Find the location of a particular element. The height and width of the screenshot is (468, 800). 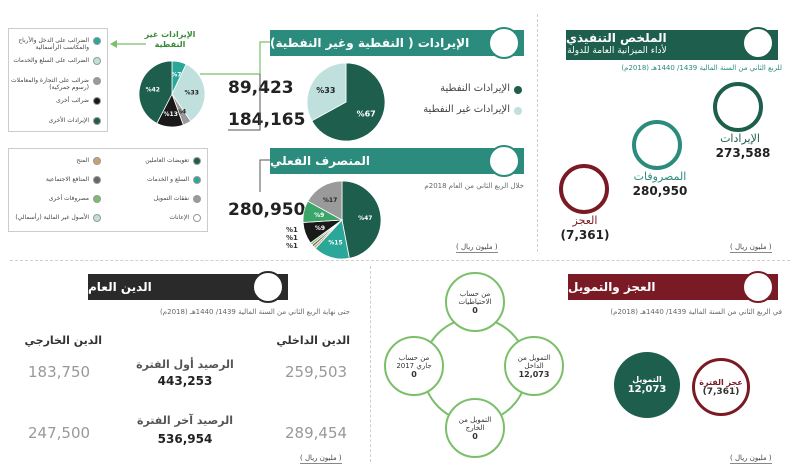

deficit-value: (7,361) is located at coordinates (585, 235).